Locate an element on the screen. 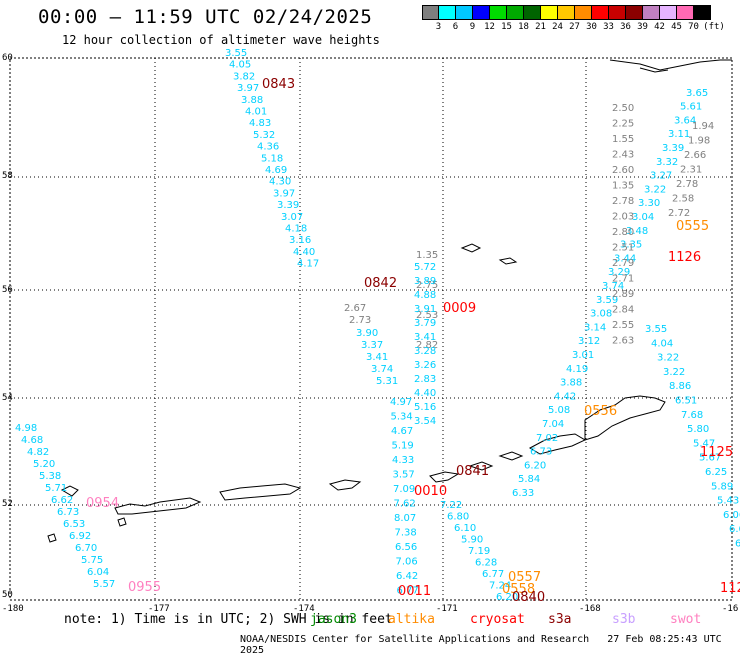  wave-height-value: 7.04 is located at coordinates (553, 424).